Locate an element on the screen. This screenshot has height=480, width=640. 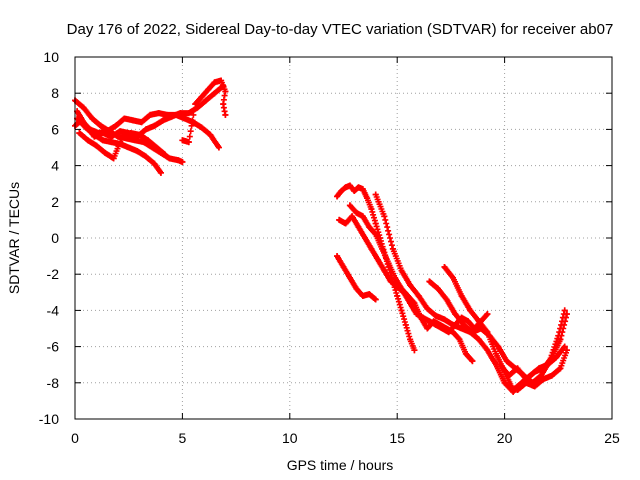
y-tick-label: 2 is located at coordinates (55, 202).